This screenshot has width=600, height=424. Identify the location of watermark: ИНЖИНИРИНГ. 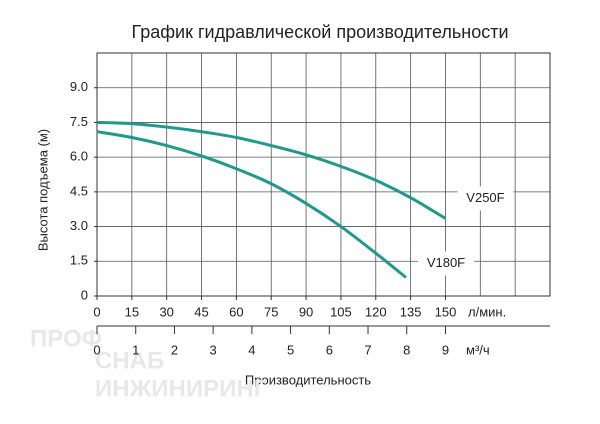
(181, 388).